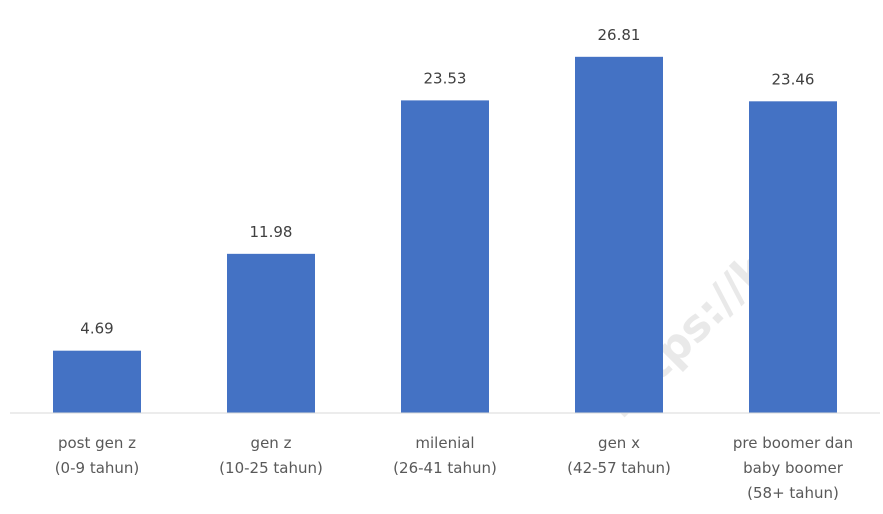 The height and width of the screenshot is (514, 883). I want to click on category-tick-label: post gen z, so click(97, 443).